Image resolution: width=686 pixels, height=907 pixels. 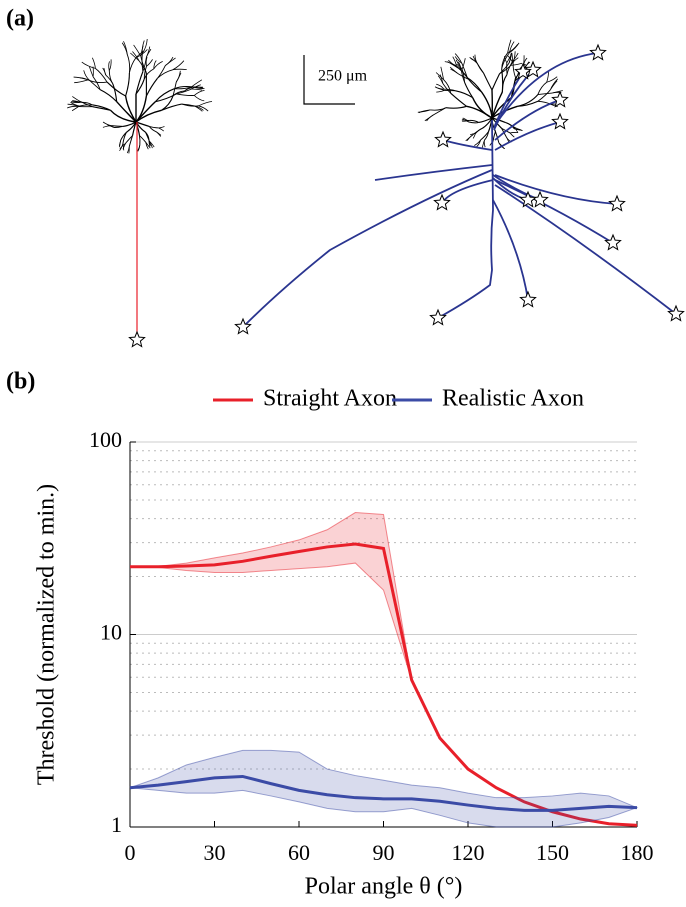 I want to click on x-tick-label: 30, so click(x=215, y=852).